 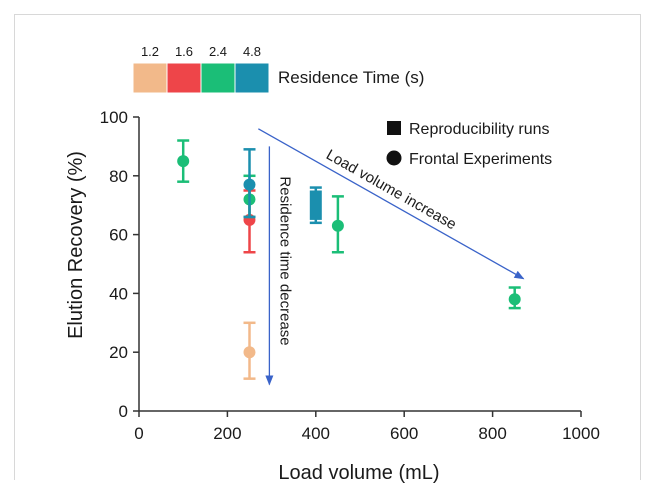 What do you see at coordinates (118, 176) in the screenshot?
I see `y-tick-label: 80` at bounding box center [118, 176].